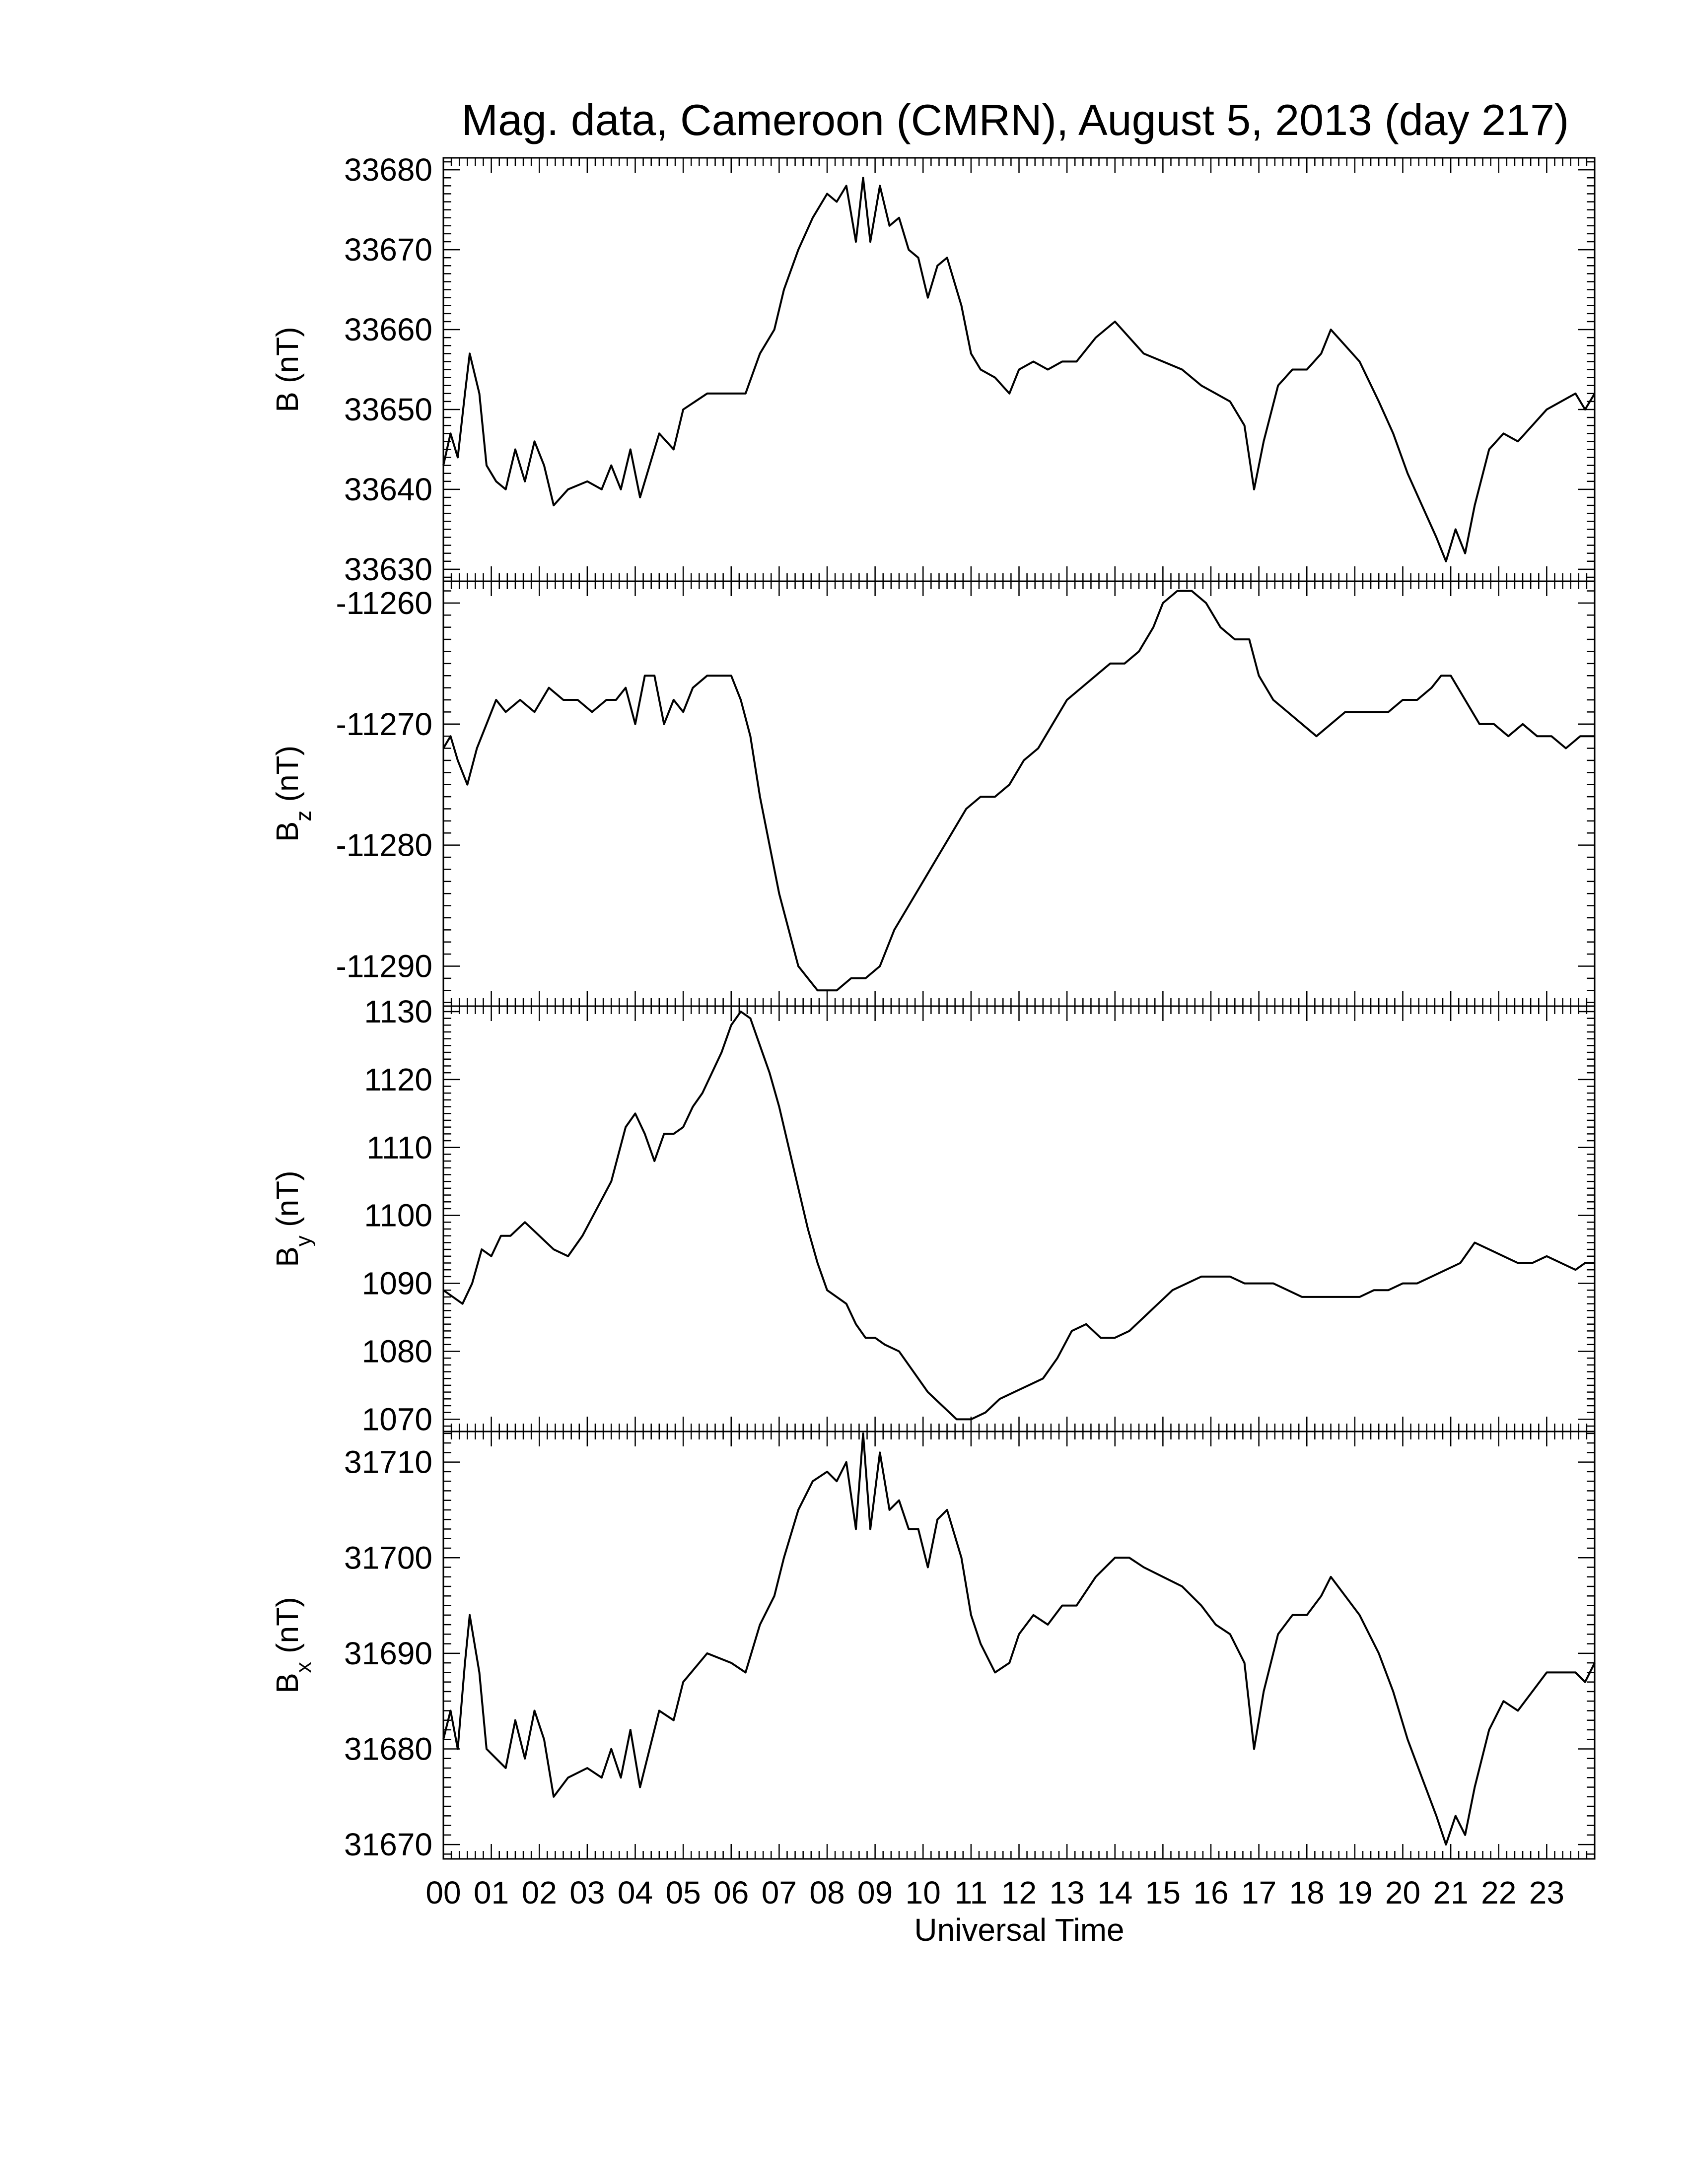 This screenshot has height=2184, width=1688. I want to click on x-tick-label: 11, so click(971, 1893).